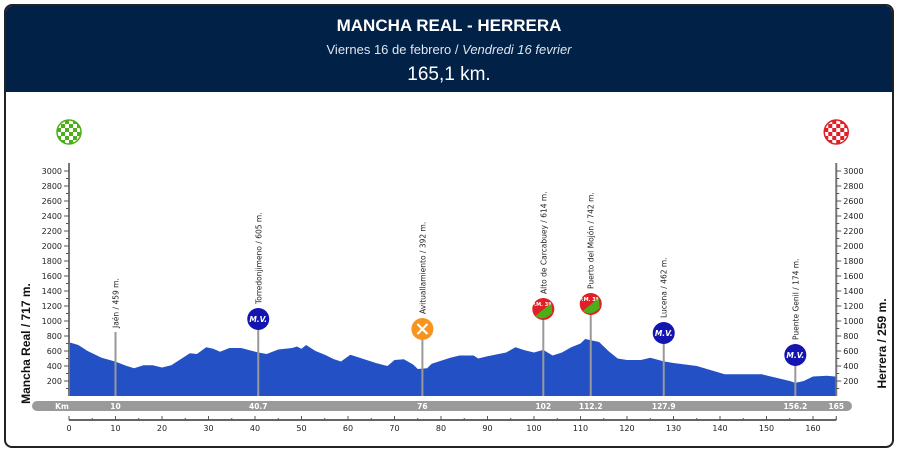 The width and height of the screenshot is (900, 453). What do you see at coordinates (853, 246) in the screenshot?
I see `y-tick-label-right: 2000` at bounding box center [853, 246].